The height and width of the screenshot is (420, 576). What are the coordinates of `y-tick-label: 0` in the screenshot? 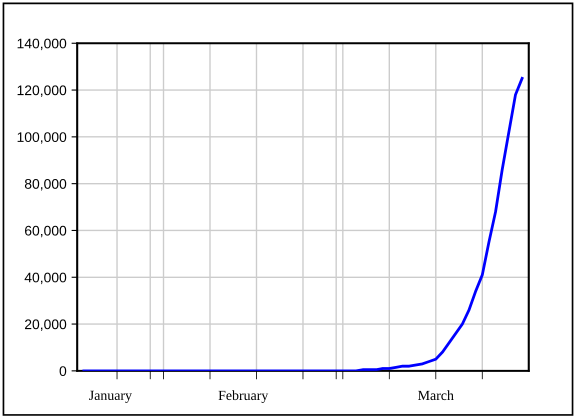 It's located at (63, 371).